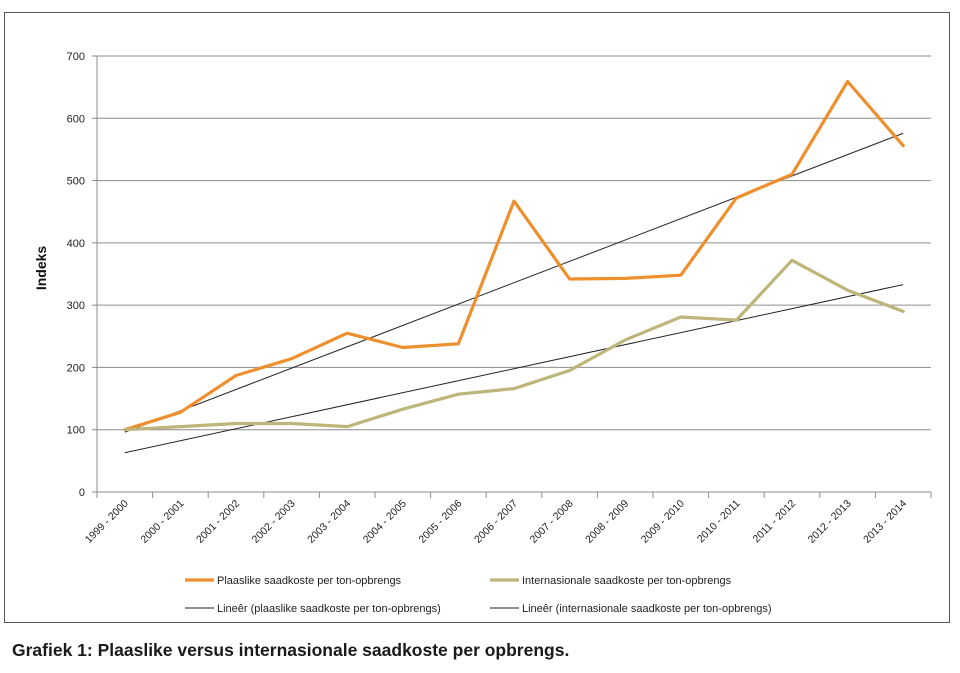 Image resolution: width=960 pixels, height=673 pixels. I want to click on x-tick-label: 2009 - 2010, so click(663, 522).